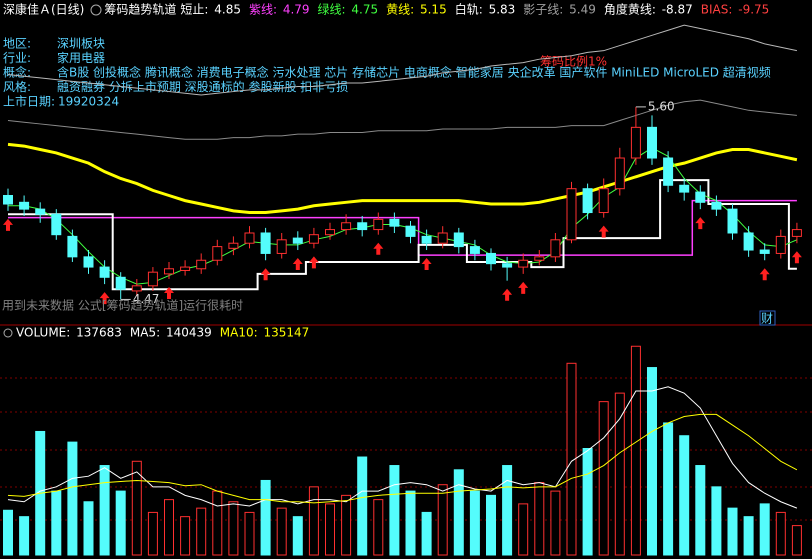 This screenshot has height=559, width=812. What do you see at coordinates (189, 333) in the screenshot?
I see `legend-value: 140439` at bounding box center [189, 333].